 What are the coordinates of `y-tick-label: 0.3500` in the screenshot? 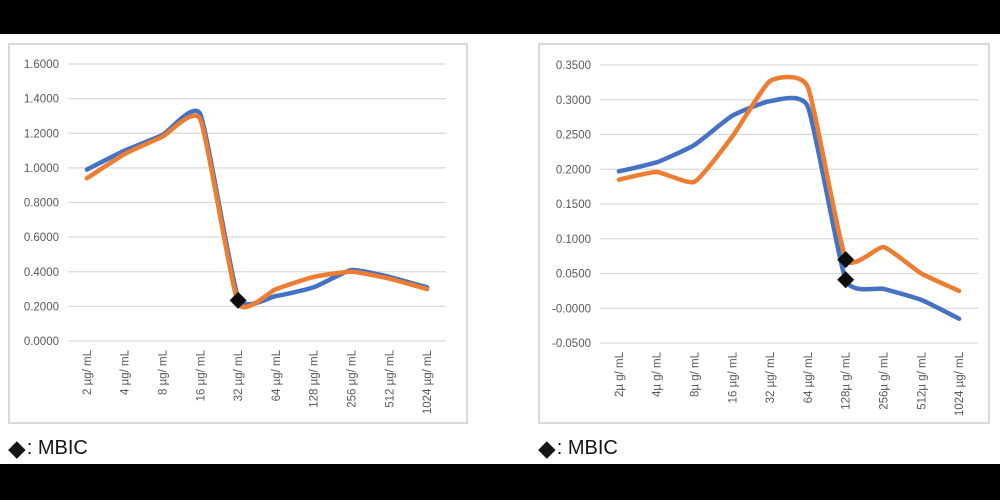 It's located at (573, 66).